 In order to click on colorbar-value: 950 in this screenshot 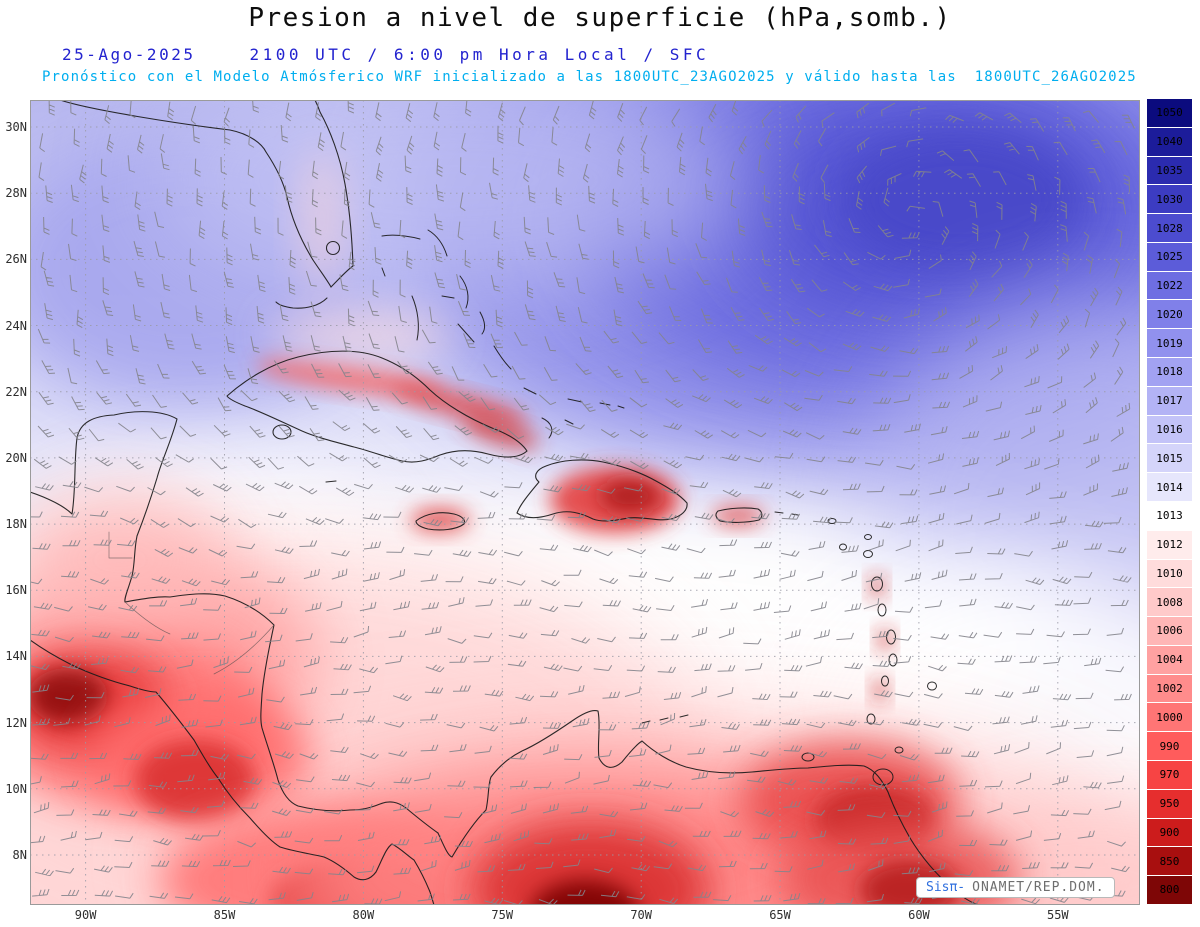, I will do `click(1169, 804)`.